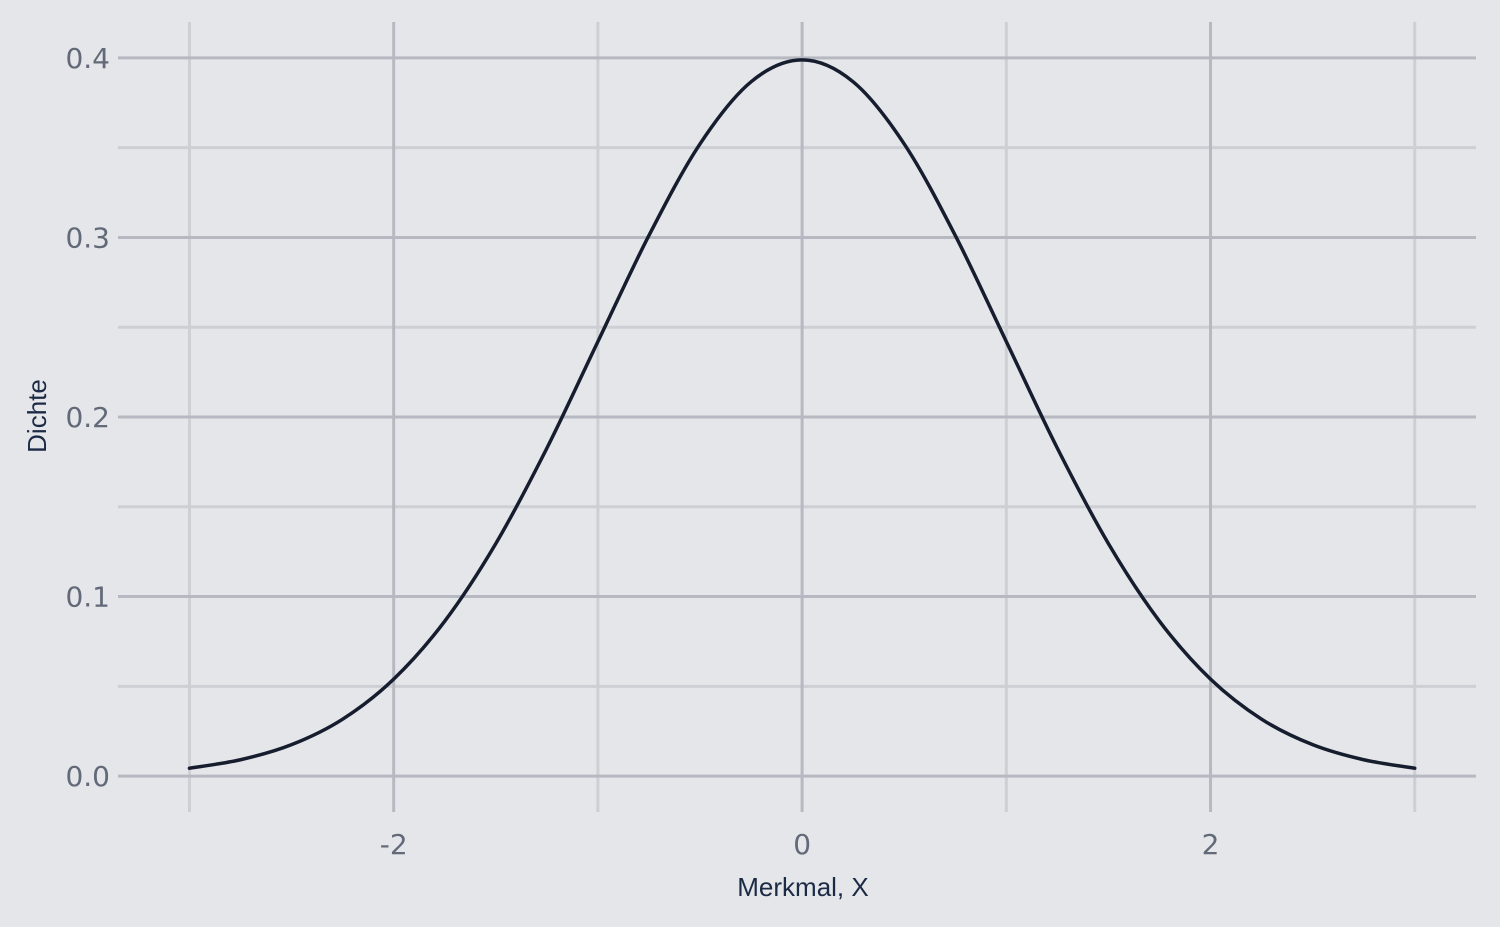 The width and height of the screenshot is (1500, 927). I want to click on y-tick-label: 0.3, so click(87, 237).